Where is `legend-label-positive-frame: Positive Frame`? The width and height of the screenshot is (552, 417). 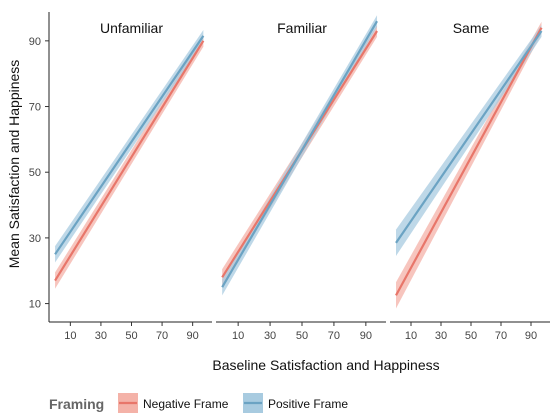 legend-label-positive-frame: Positive Frame is located at coordinates (308, 404).